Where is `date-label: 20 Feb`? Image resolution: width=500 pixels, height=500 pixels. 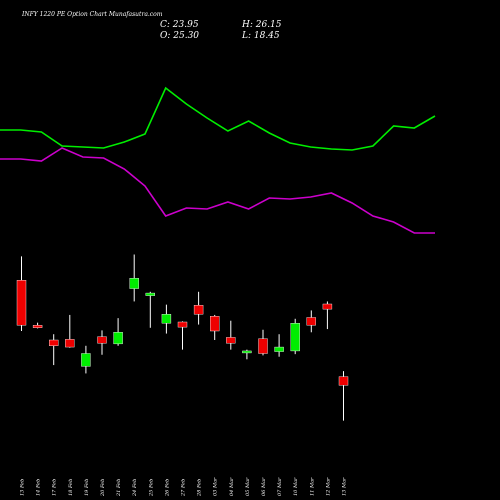 date-label: 20 Feb is located at coordinates (103, 488).